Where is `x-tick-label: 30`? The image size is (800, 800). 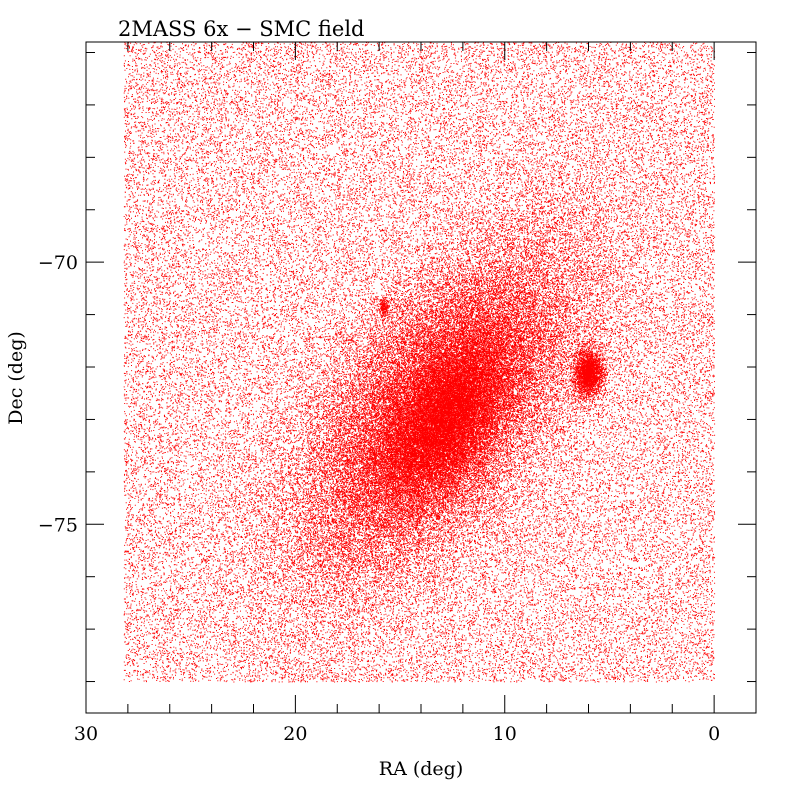 x-tick-label: 30 is located at coordinates (86, 734).